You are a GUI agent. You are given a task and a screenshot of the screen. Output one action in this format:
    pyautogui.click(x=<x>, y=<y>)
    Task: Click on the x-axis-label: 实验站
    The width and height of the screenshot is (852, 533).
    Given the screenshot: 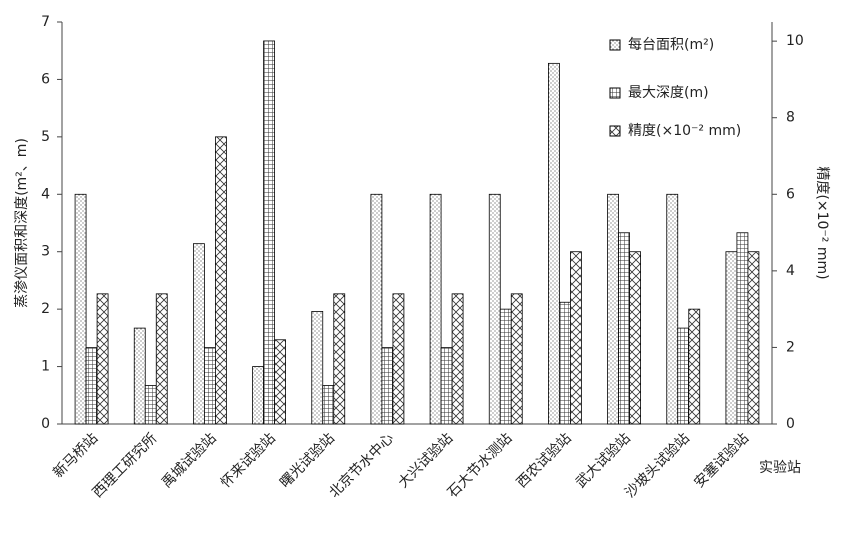 What is the action you would take?
    pyautogui.click(x=780, y=468)
    